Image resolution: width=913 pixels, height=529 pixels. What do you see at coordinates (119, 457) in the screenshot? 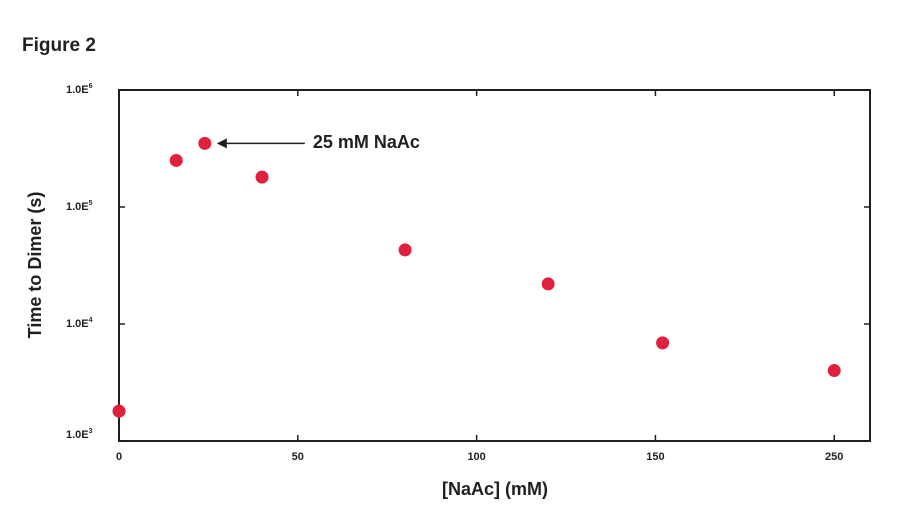
I see `x-tick-label: 0` at bounding box center [119, 457].